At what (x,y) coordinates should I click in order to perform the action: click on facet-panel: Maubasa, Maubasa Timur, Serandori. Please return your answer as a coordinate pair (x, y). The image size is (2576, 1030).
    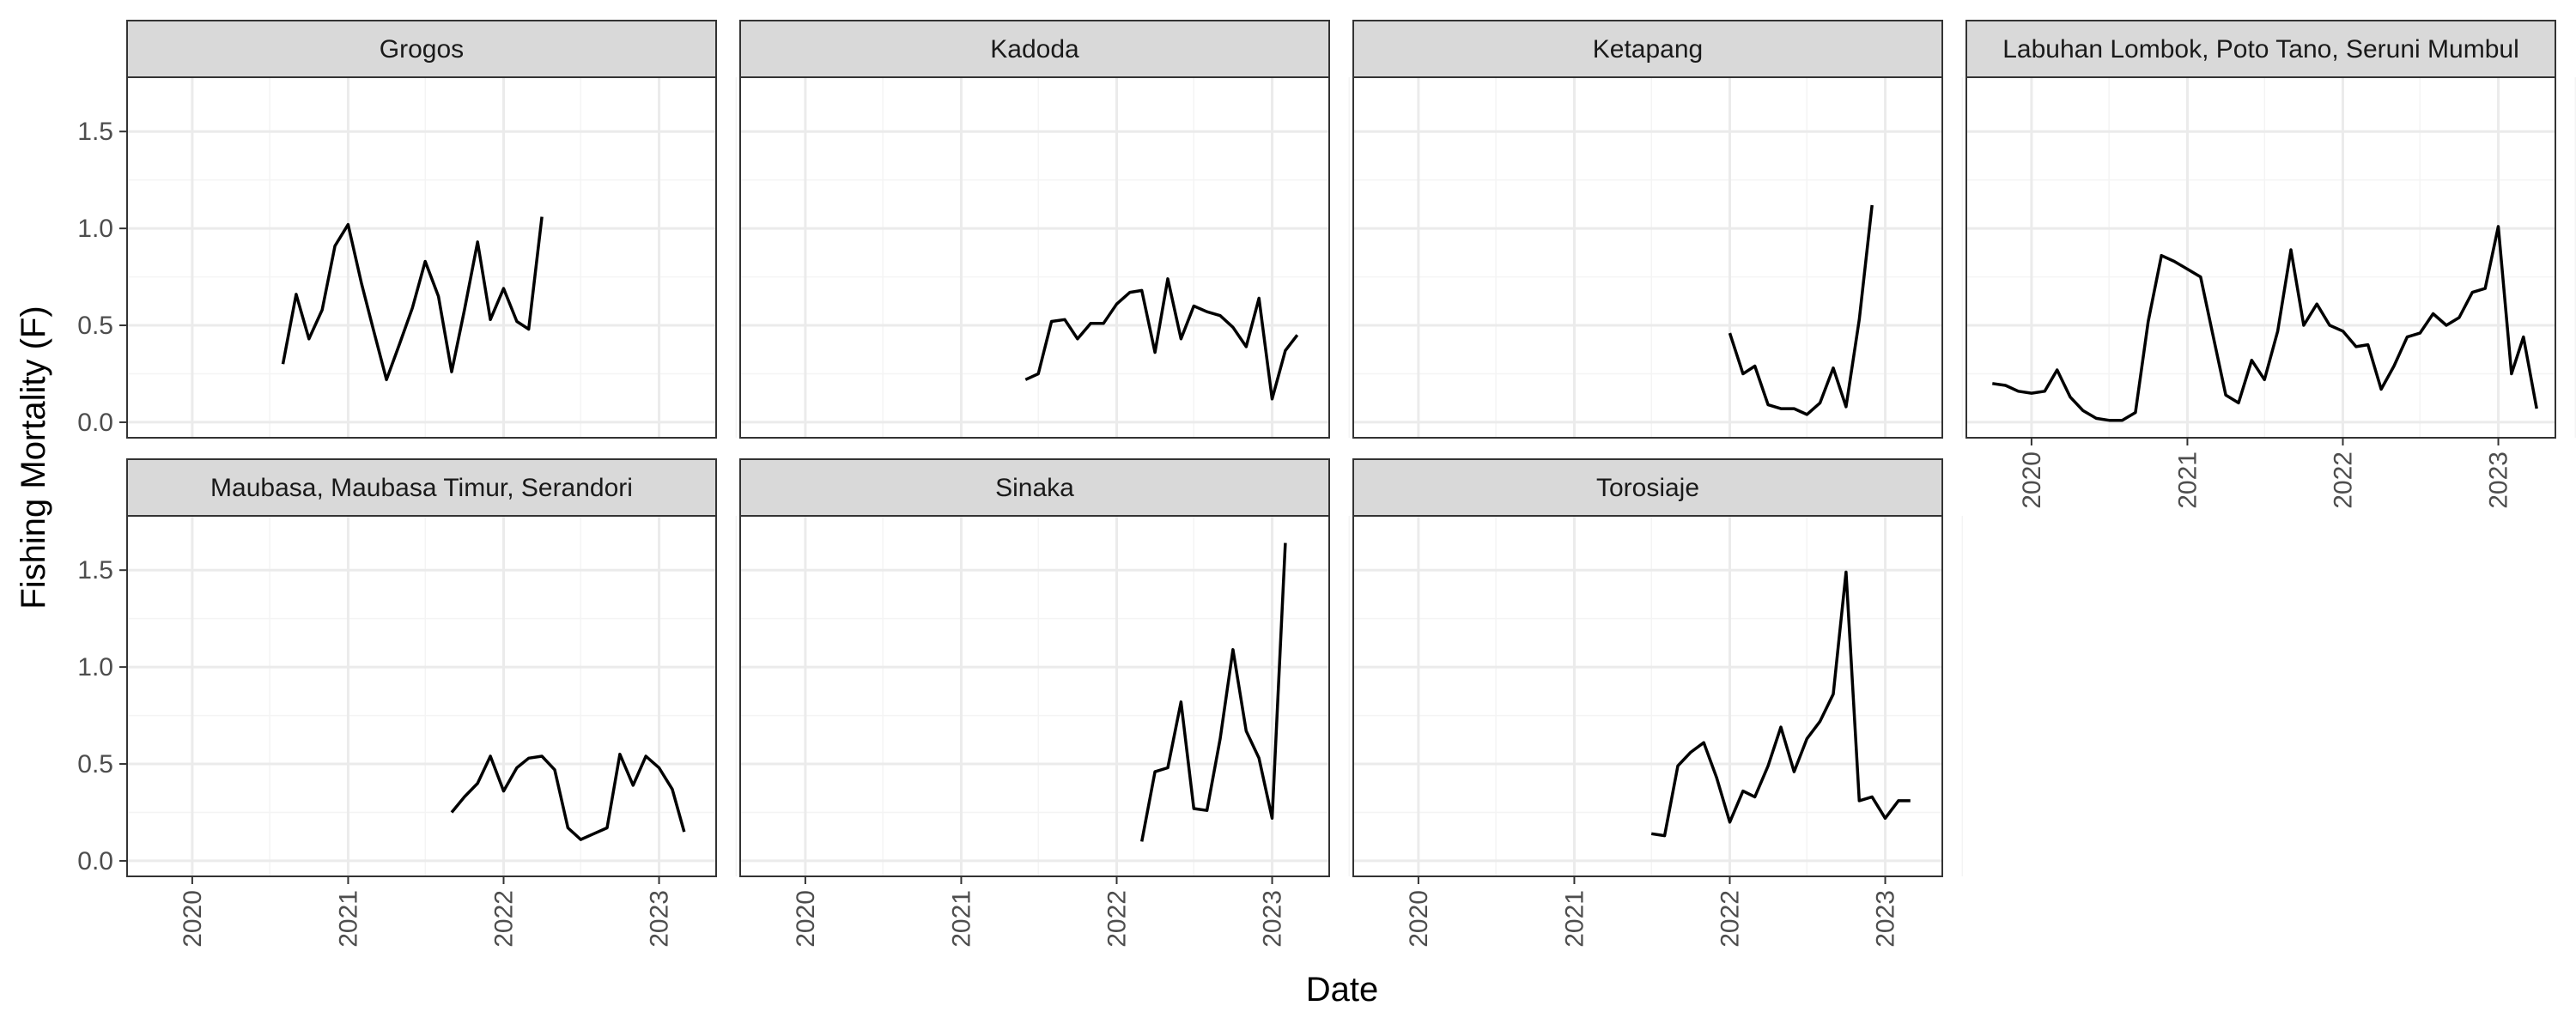
    Looking at the image, I should click on (432, 667).